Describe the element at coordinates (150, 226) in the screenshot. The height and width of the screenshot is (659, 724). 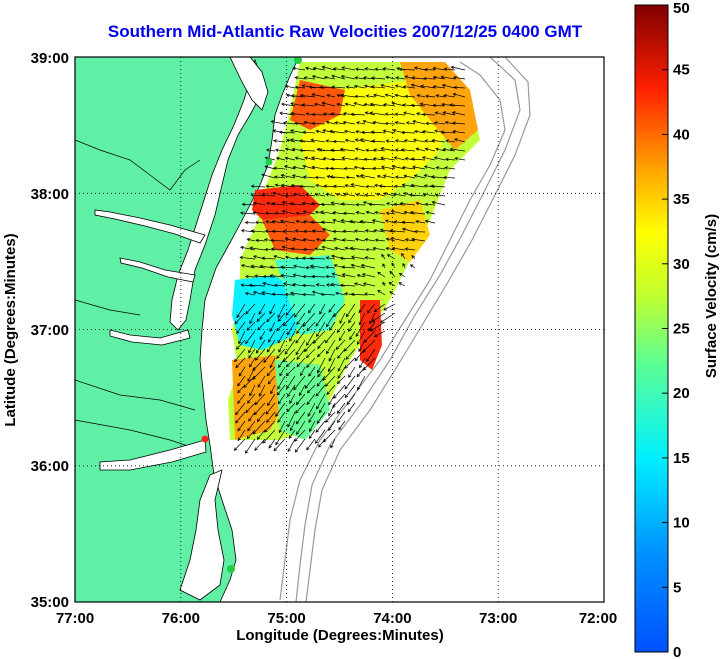
I see `potomac-river` at that location.